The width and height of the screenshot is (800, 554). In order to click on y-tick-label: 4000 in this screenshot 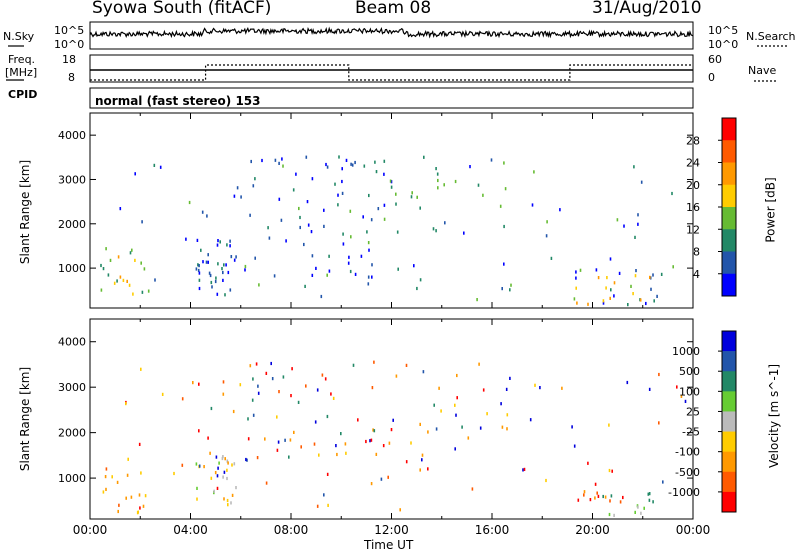, I will do `click(72, 135)`.